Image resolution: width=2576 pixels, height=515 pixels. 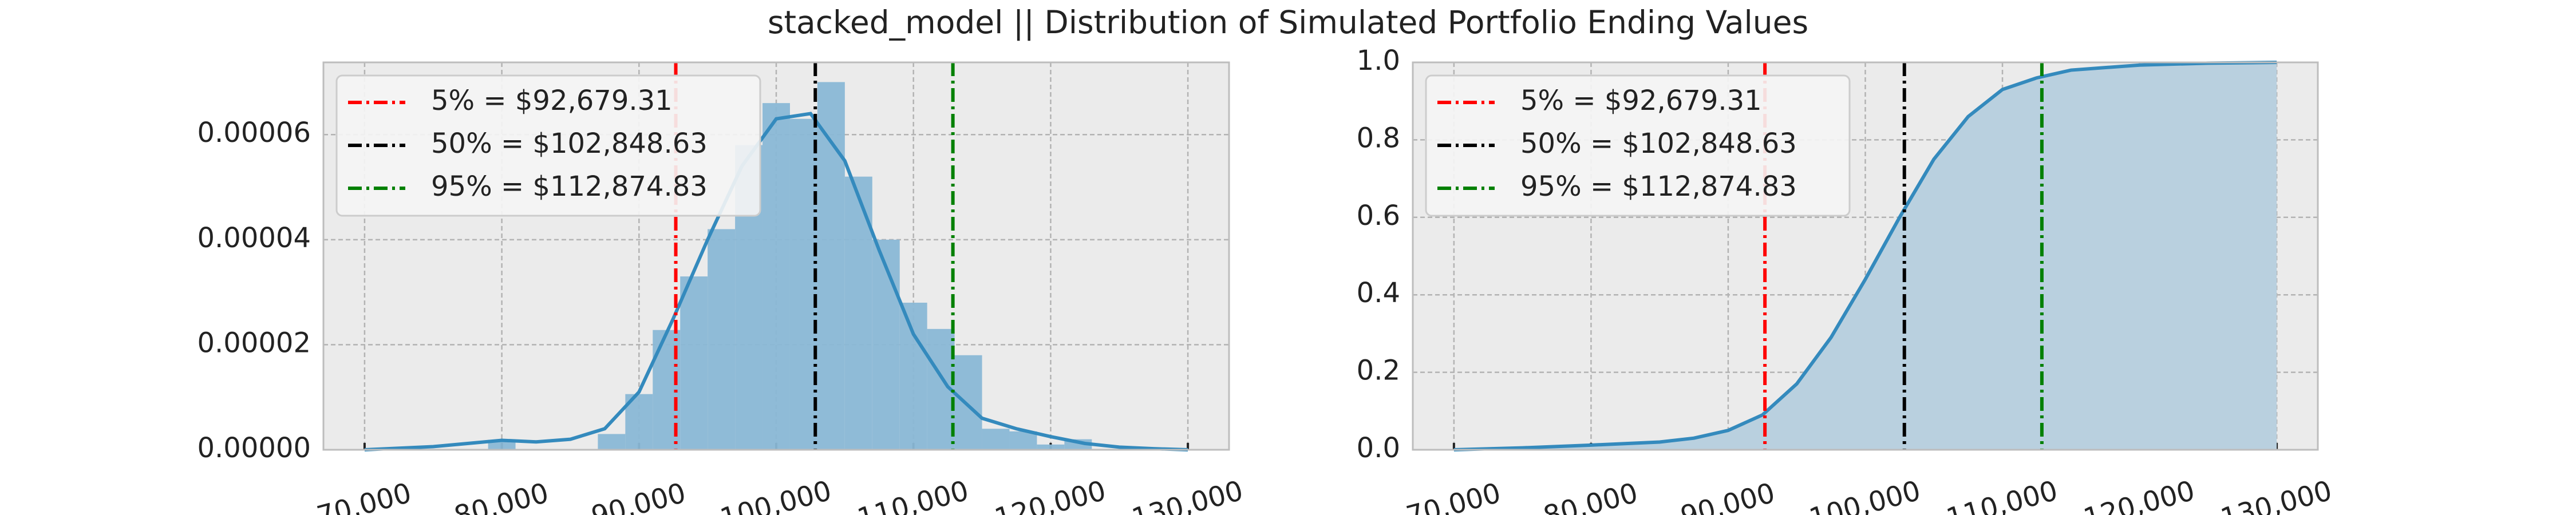 I want to click on y-tick-label: 0.00000, so click(x=254, y=448).